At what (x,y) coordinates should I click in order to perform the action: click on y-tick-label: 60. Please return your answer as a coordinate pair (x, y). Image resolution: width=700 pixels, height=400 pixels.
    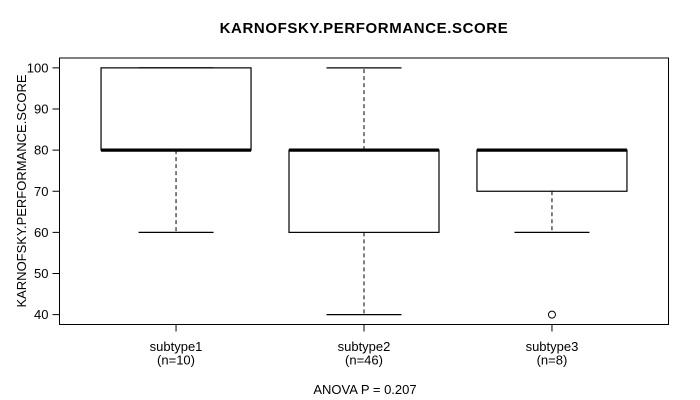
    Looking at the image, I should click on (41, 232).